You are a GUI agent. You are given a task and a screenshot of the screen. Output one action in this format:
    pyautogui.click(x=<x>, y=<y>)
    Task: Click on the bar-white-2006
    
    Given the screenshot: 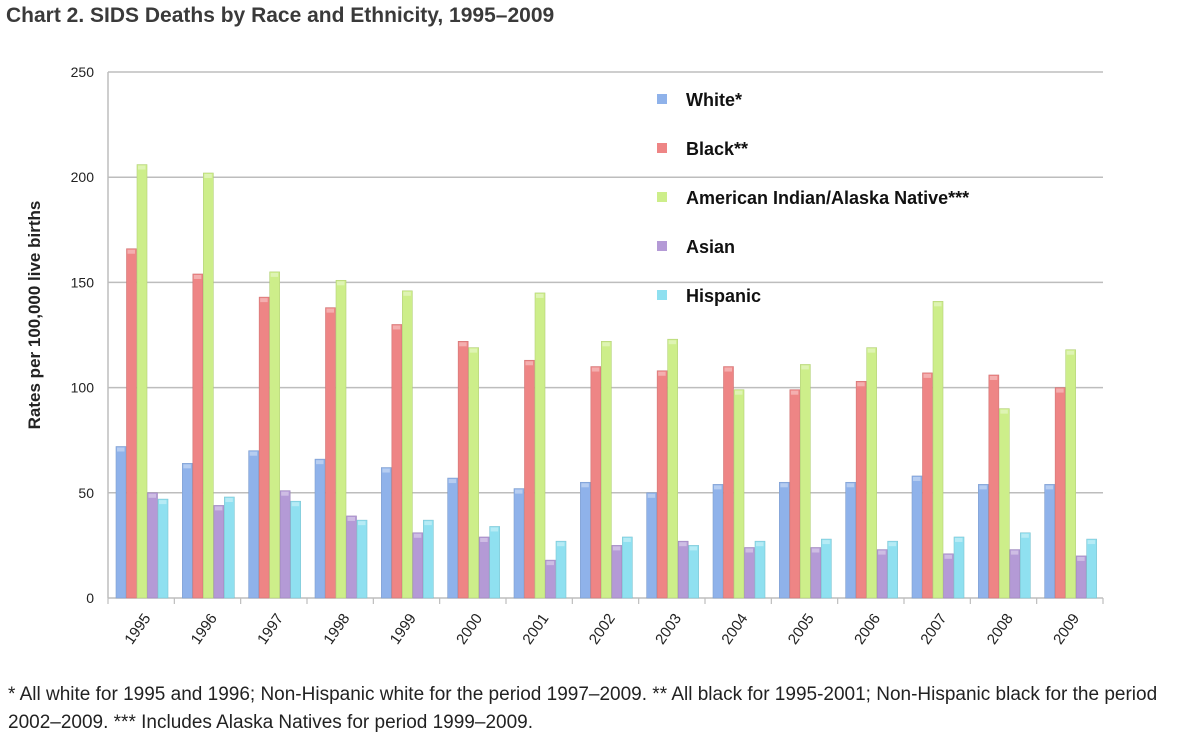 What is the action you would take?
    pyautogui.click(x=850, y=540)
    